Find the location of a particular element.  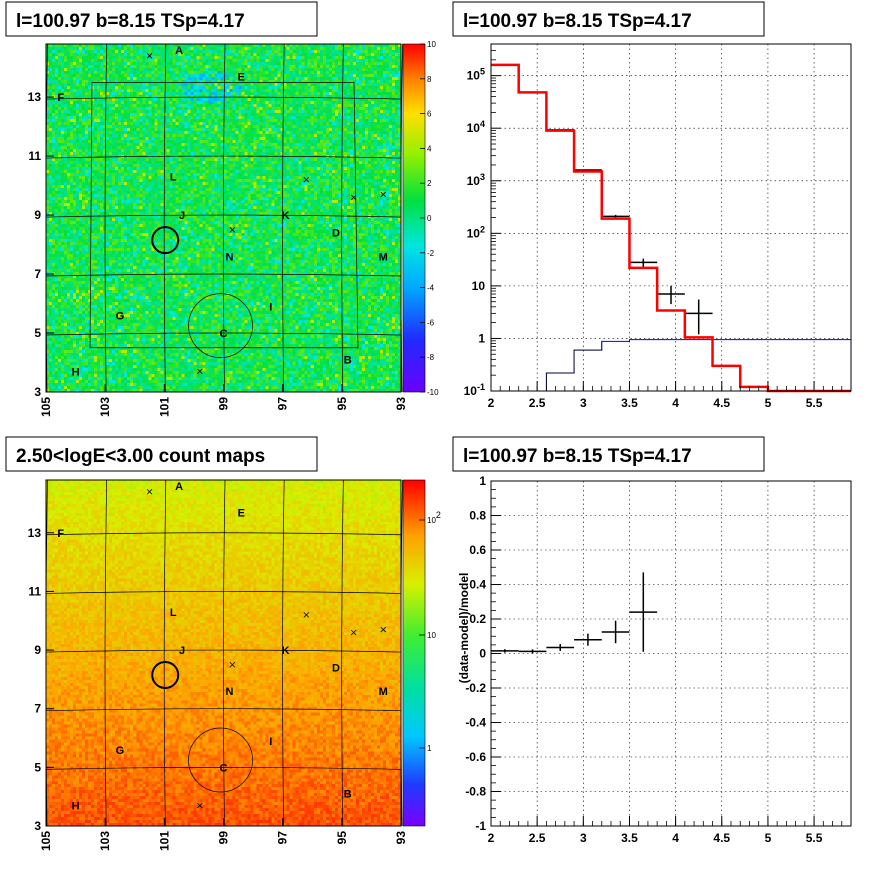

x-tick-label: 103 is located at coordinates (105, 841).